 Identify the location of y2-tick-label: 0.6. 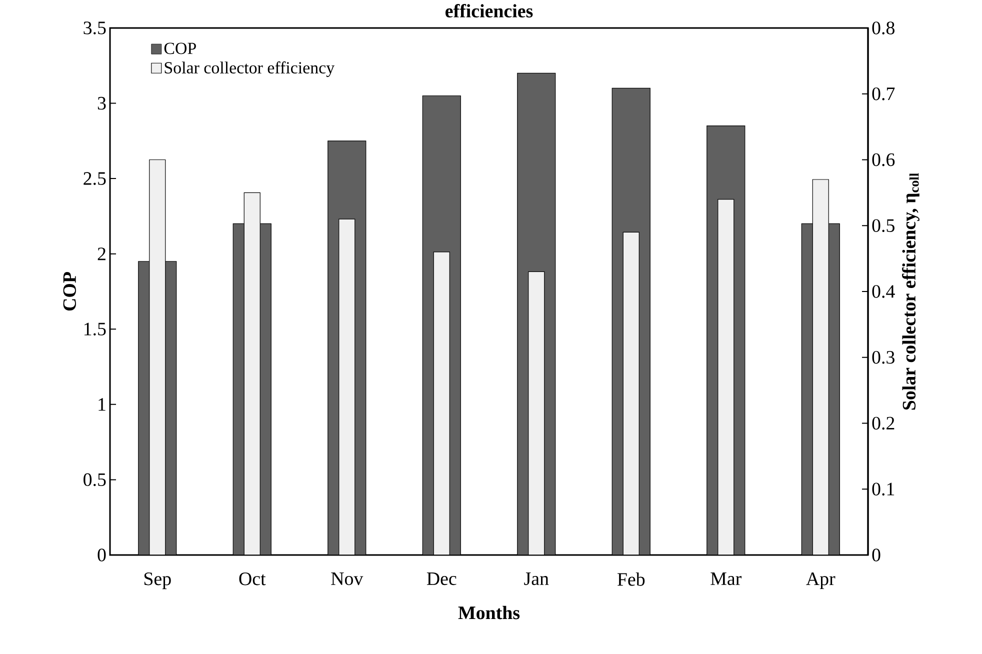
(883, 159).